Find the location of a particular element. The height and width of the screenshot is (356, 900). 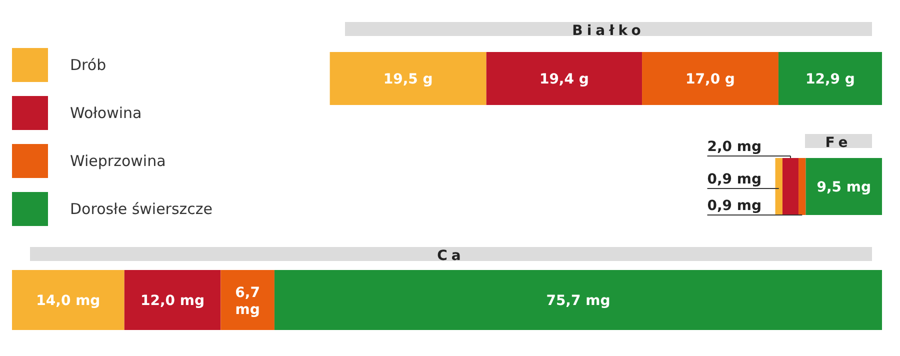

legend-label: Drób is located at coordinates (88, 65).